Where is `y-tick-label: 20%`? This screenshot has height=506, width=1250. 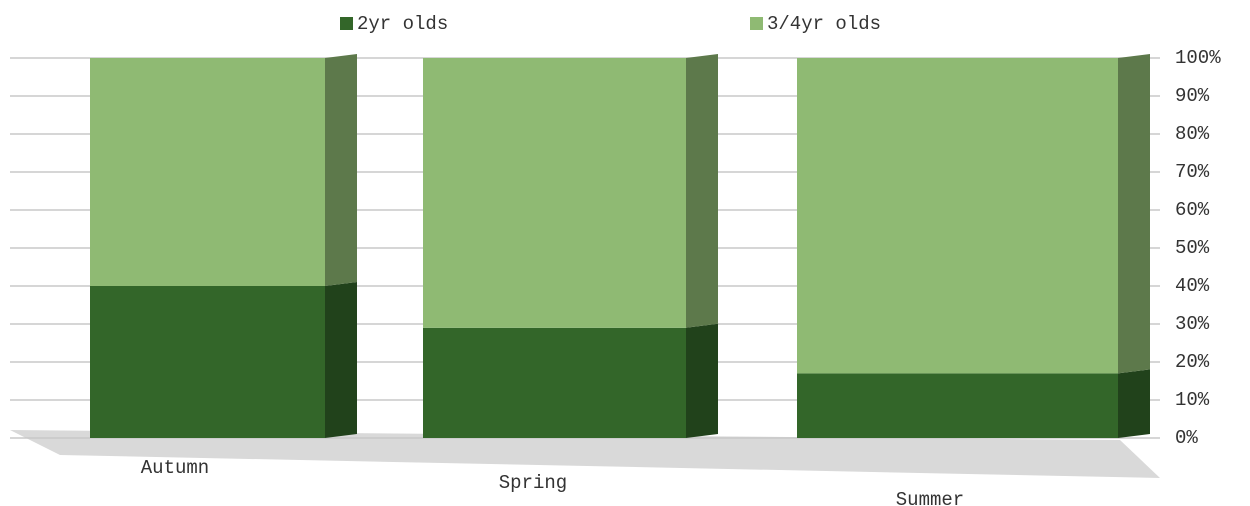 y-tick-label: 20% is located at coordinates (1192, 362).